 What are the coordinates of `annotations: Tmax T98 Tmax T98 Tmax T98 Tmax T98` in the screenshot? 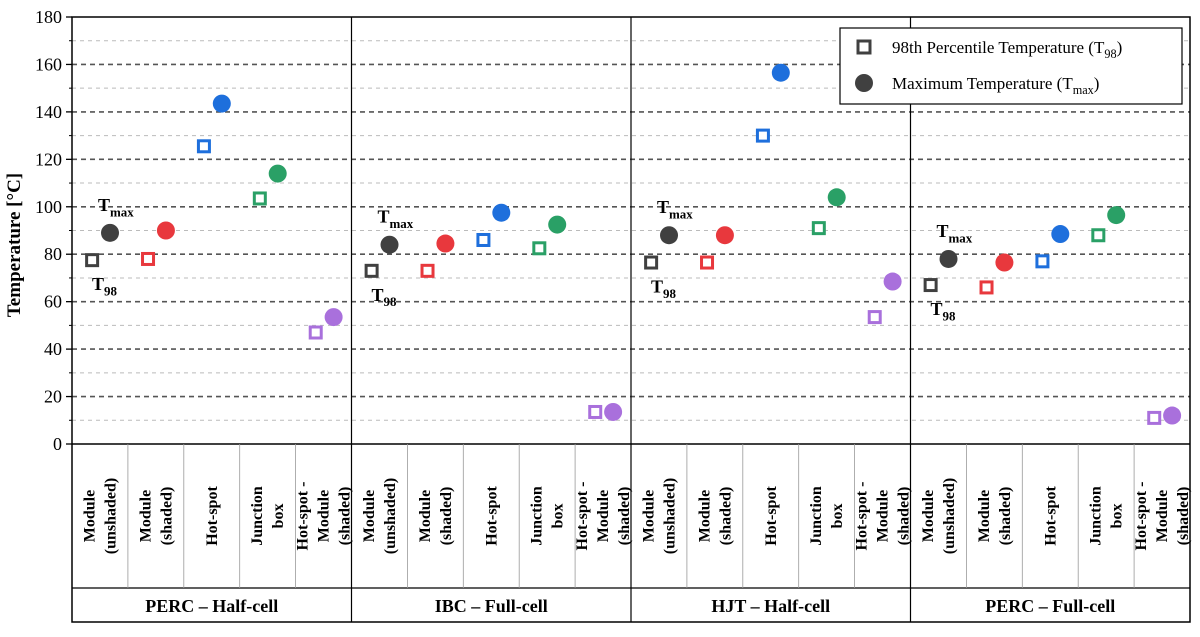 It's located at (532, 259).